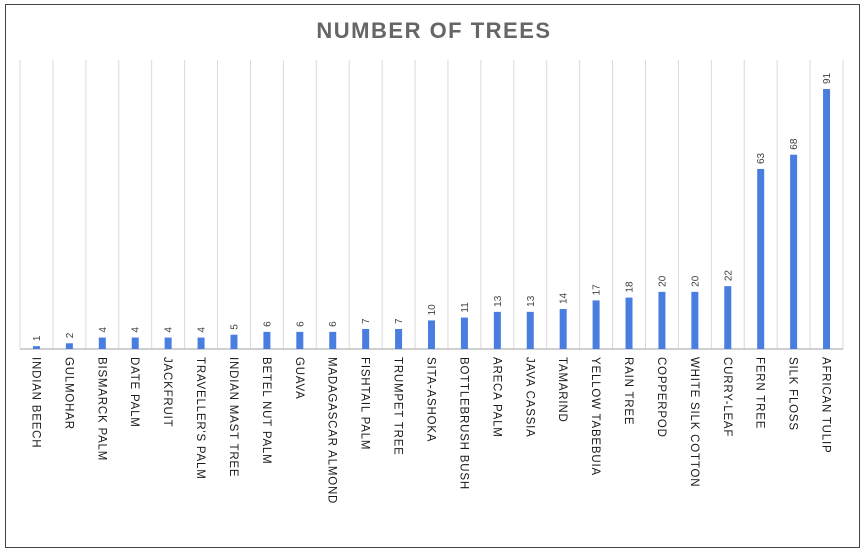 The image size is (868, 560). I want to click on data-label: 17, so click(597, 290).